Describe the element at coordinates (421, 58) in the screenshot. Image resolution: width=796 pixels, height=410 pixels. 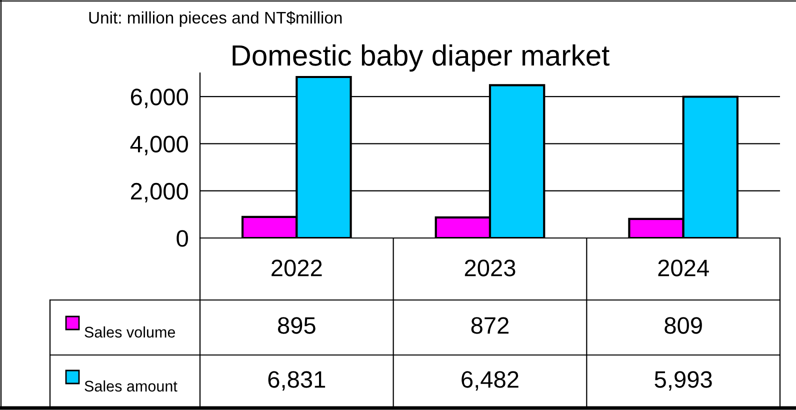
I see `chart-title: Domestic baby diaper market` at that location.